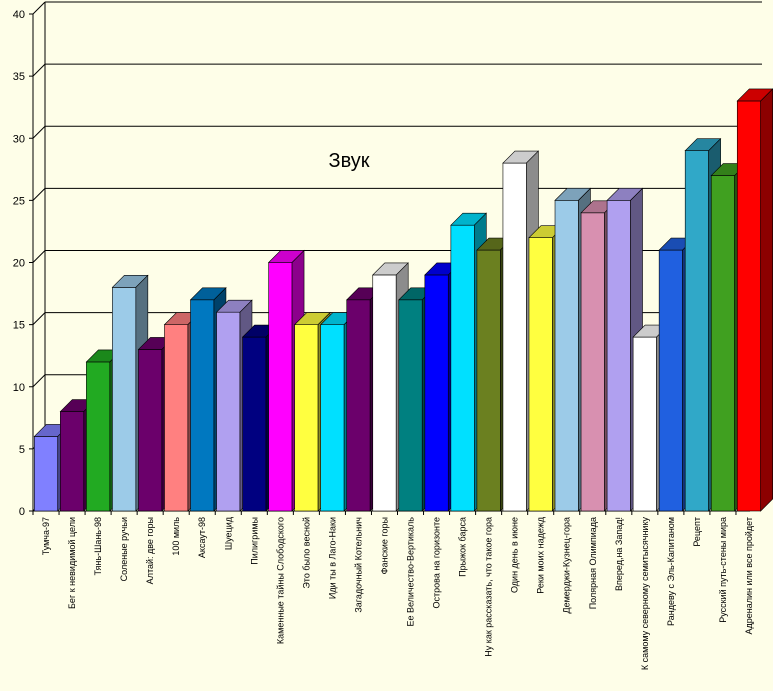  What do you see at coordinates (671, 571) in the screenshot?
I see `x-tick-label: Рандеву с Эль-Капитаном` at bounding box center [671, 571].